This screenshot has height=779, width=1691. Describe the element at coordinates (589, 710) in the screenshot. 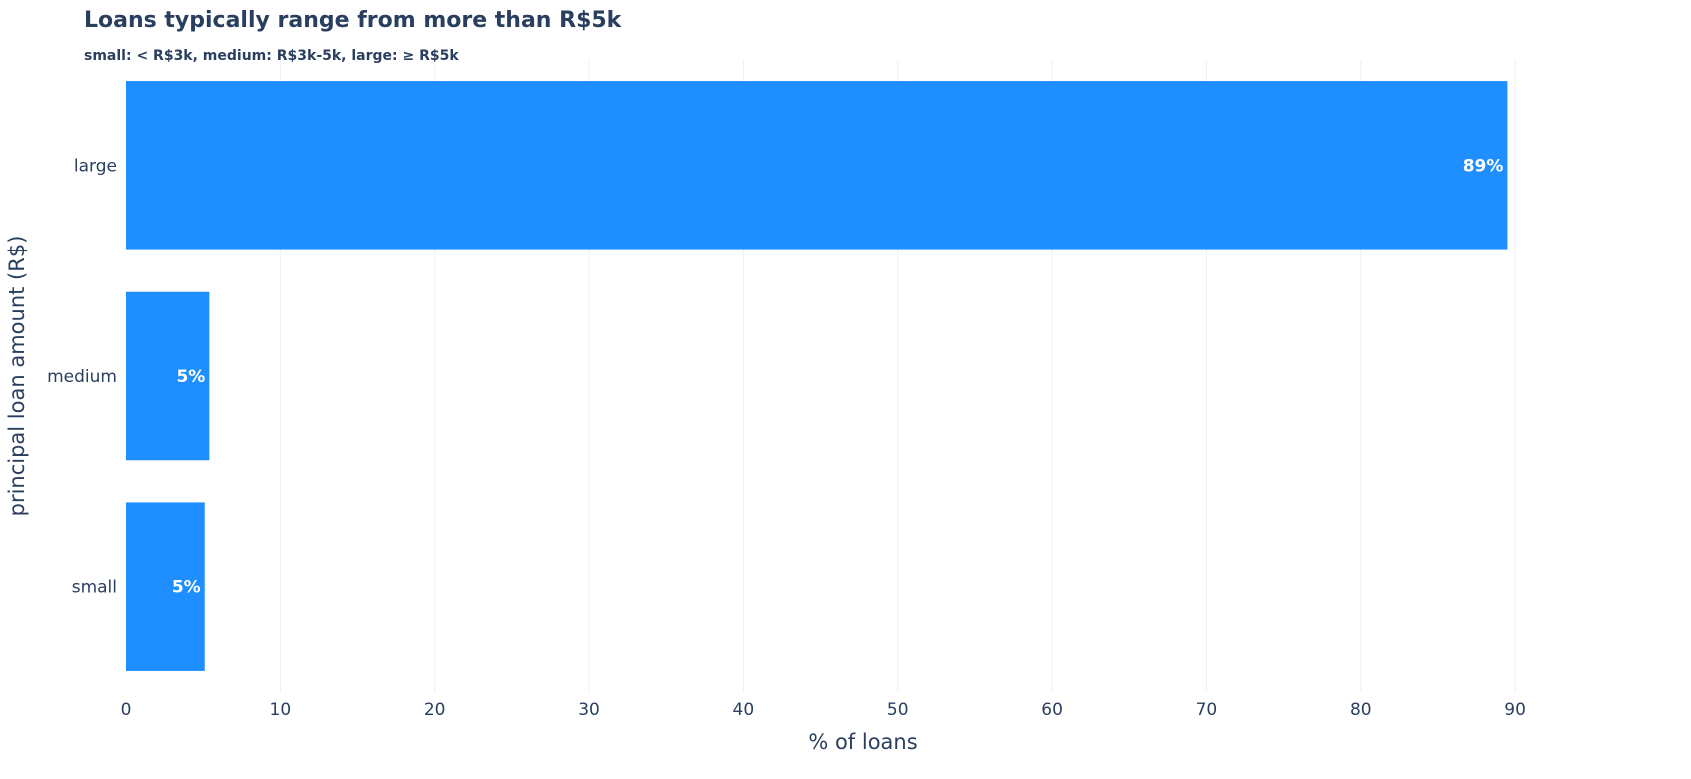

I see `x-tick-label-3: 30` at that location.